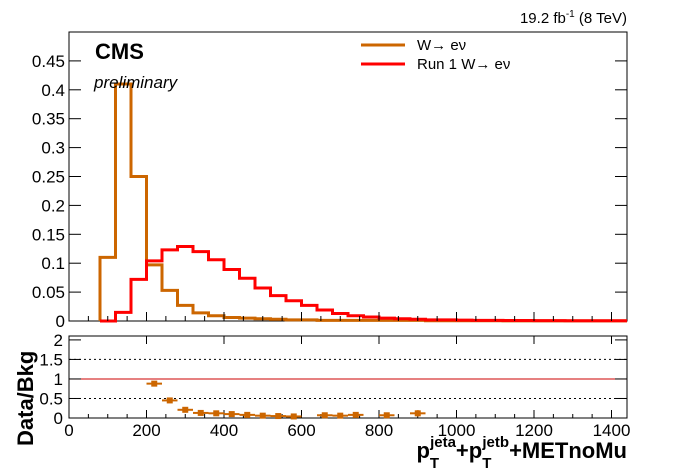 The image size is (696, 472). I want to click on ratio-y-tick-label: 1.5, so click(51, 359).